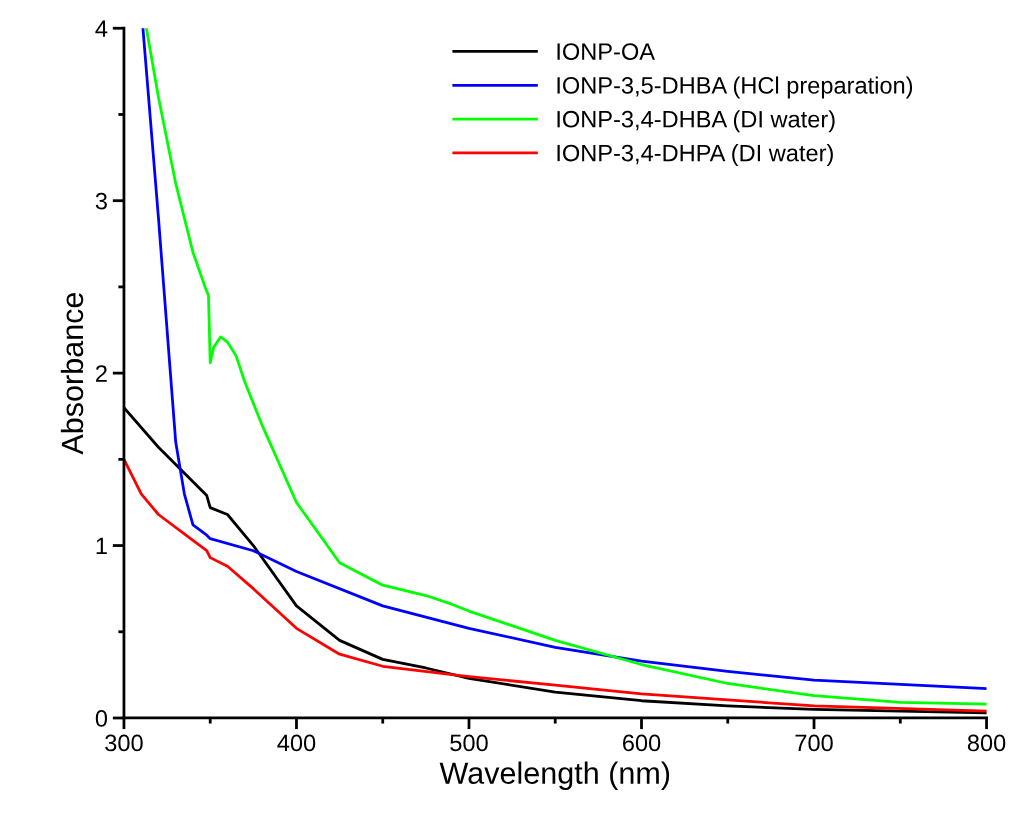 The width and height of the screenshot is (1016, 831). I want to click on y-tick-label: 1, so click(101, 546).